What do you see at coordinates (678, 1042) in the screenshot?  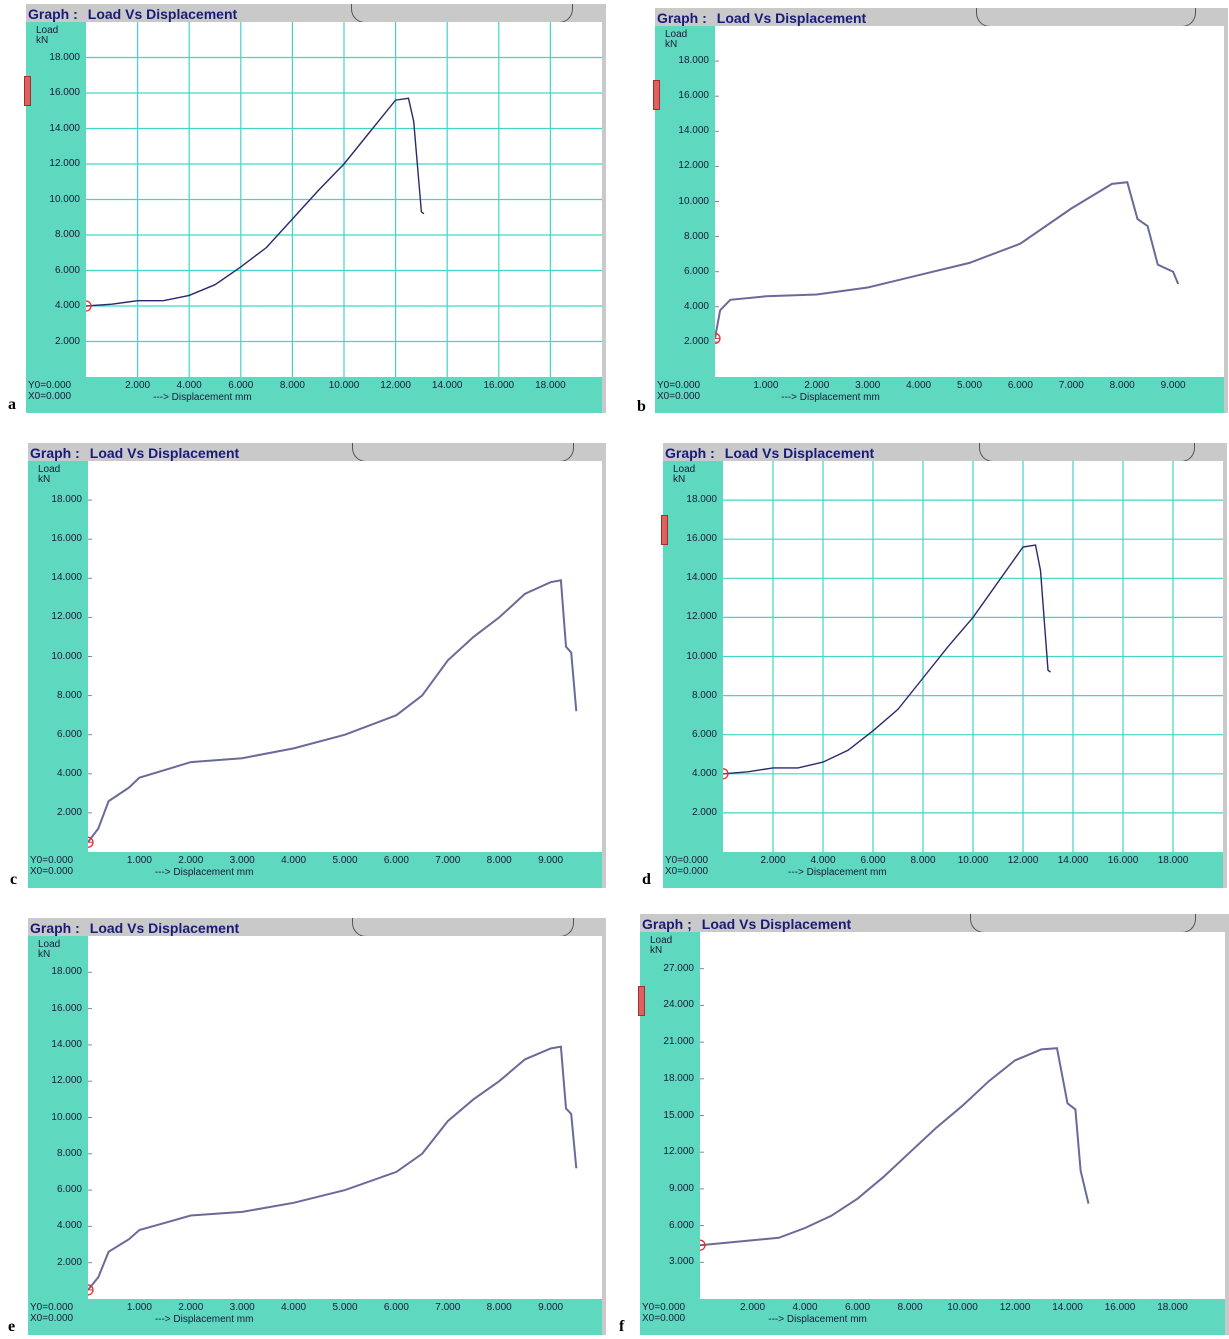 I see `y-tick-label: 21.000` at bounding box center [678, 1042].